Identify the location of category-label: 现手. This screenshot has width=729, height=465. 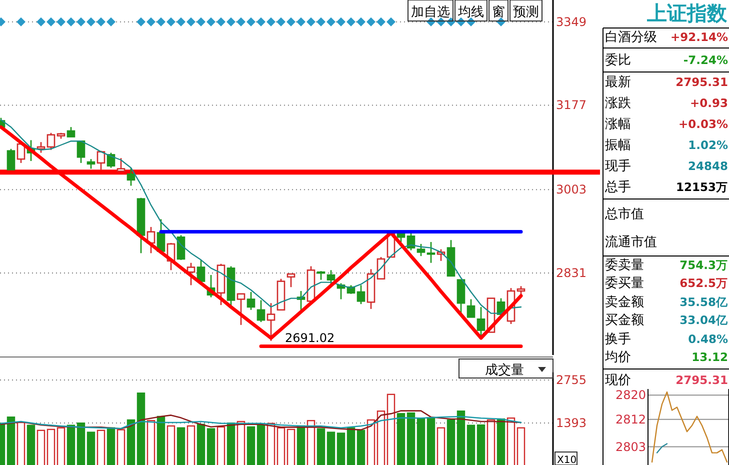
(618, 166).